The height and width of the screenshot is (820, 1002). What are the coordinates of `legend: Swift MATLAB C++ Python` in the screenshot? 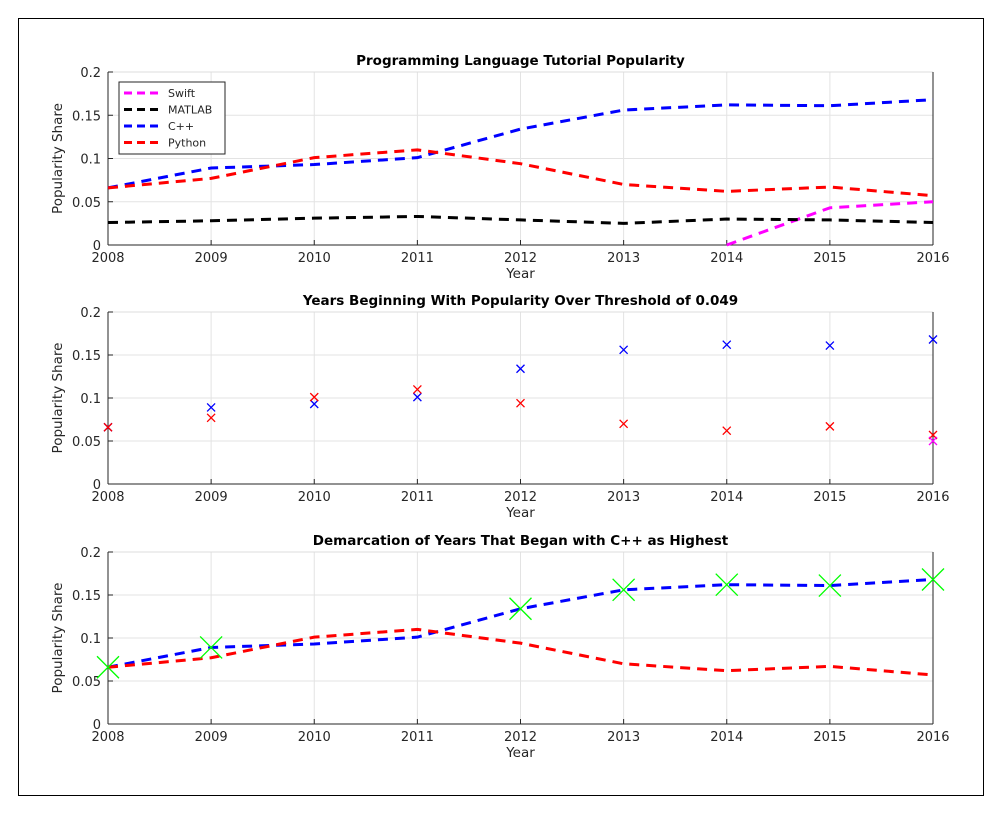 It's located at (172, 118).